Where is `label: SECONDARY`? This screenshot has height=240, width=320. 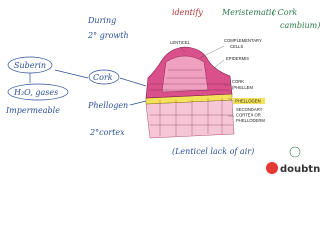
label: SECONDARY is located at coordinates (249, 109).